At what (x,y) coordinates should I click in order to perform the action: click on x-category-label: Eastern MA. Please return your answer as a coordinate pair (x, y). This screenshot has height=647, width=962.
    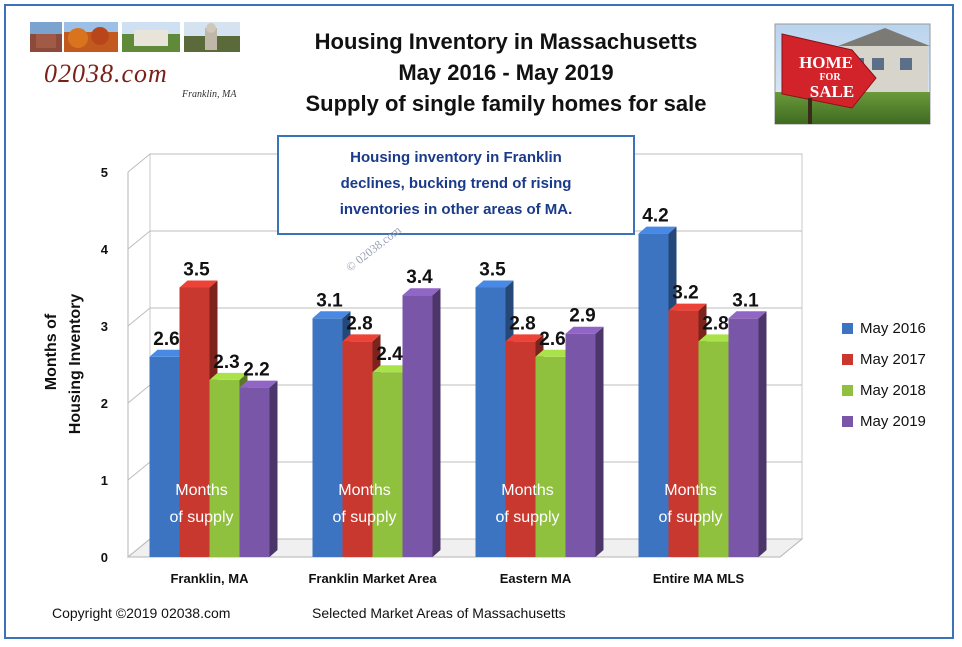
    Looking at the image, I should click on (536, 578).